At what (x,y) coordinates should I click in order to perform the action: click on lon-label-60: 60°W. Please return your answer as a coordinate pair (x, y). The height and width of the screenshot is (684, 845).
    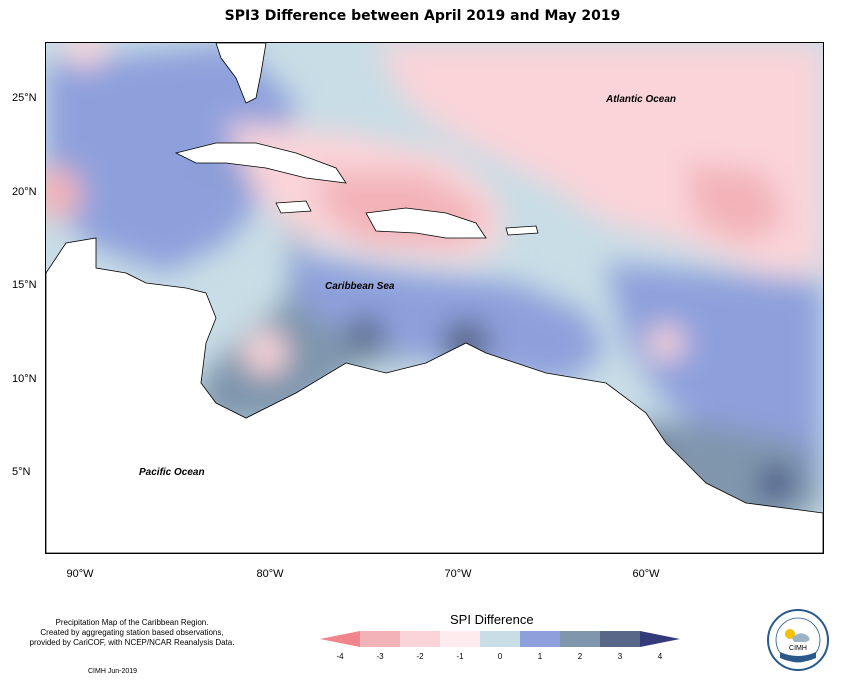
    Looking at the image, I should click on (646, 574).